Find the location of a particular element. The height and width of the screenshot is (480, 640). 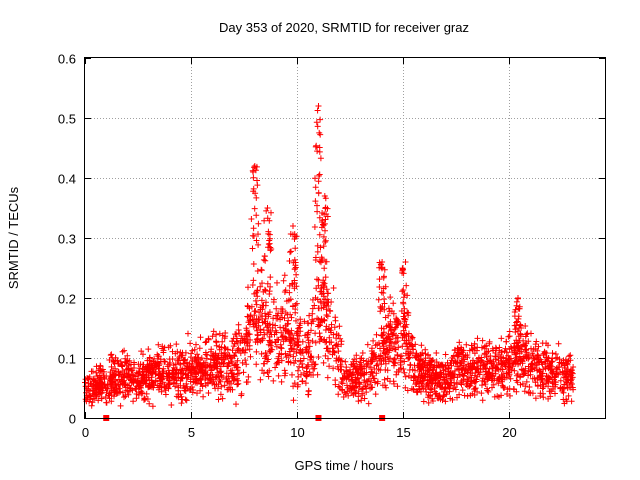

y-tick-label: 0.5 is located at coordinates (67, 119).